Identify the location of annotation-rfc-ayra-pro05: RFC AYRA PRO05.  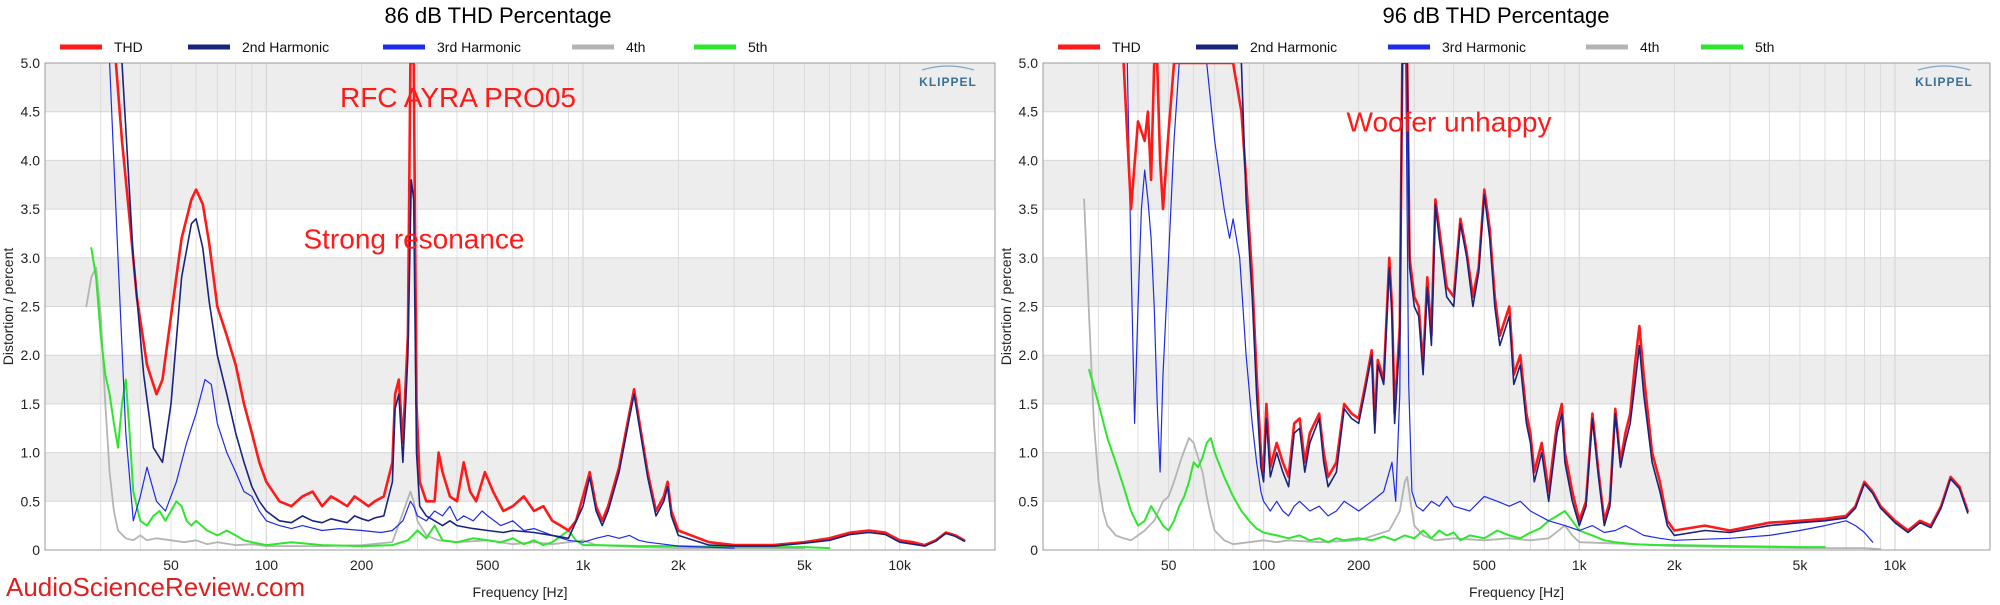
(458, 97).